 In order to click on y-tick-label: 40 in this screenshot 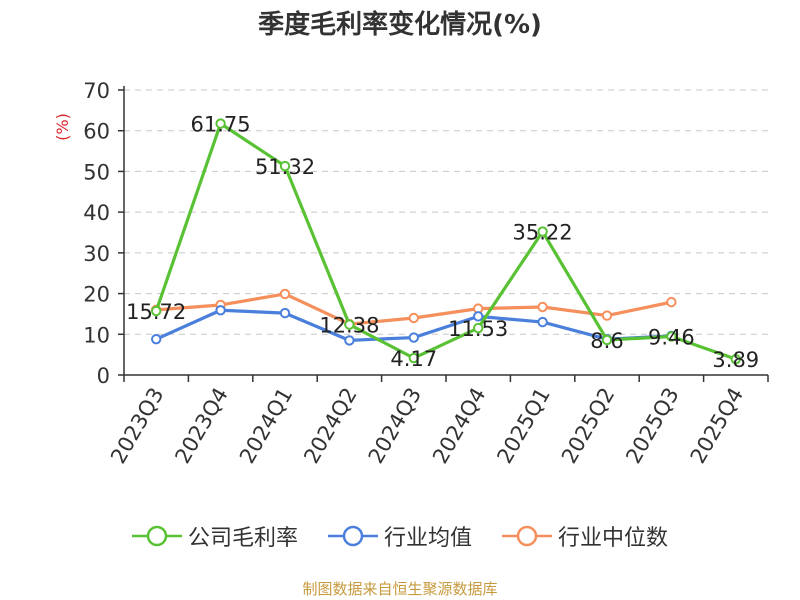, I will do `click(96, 213)`.